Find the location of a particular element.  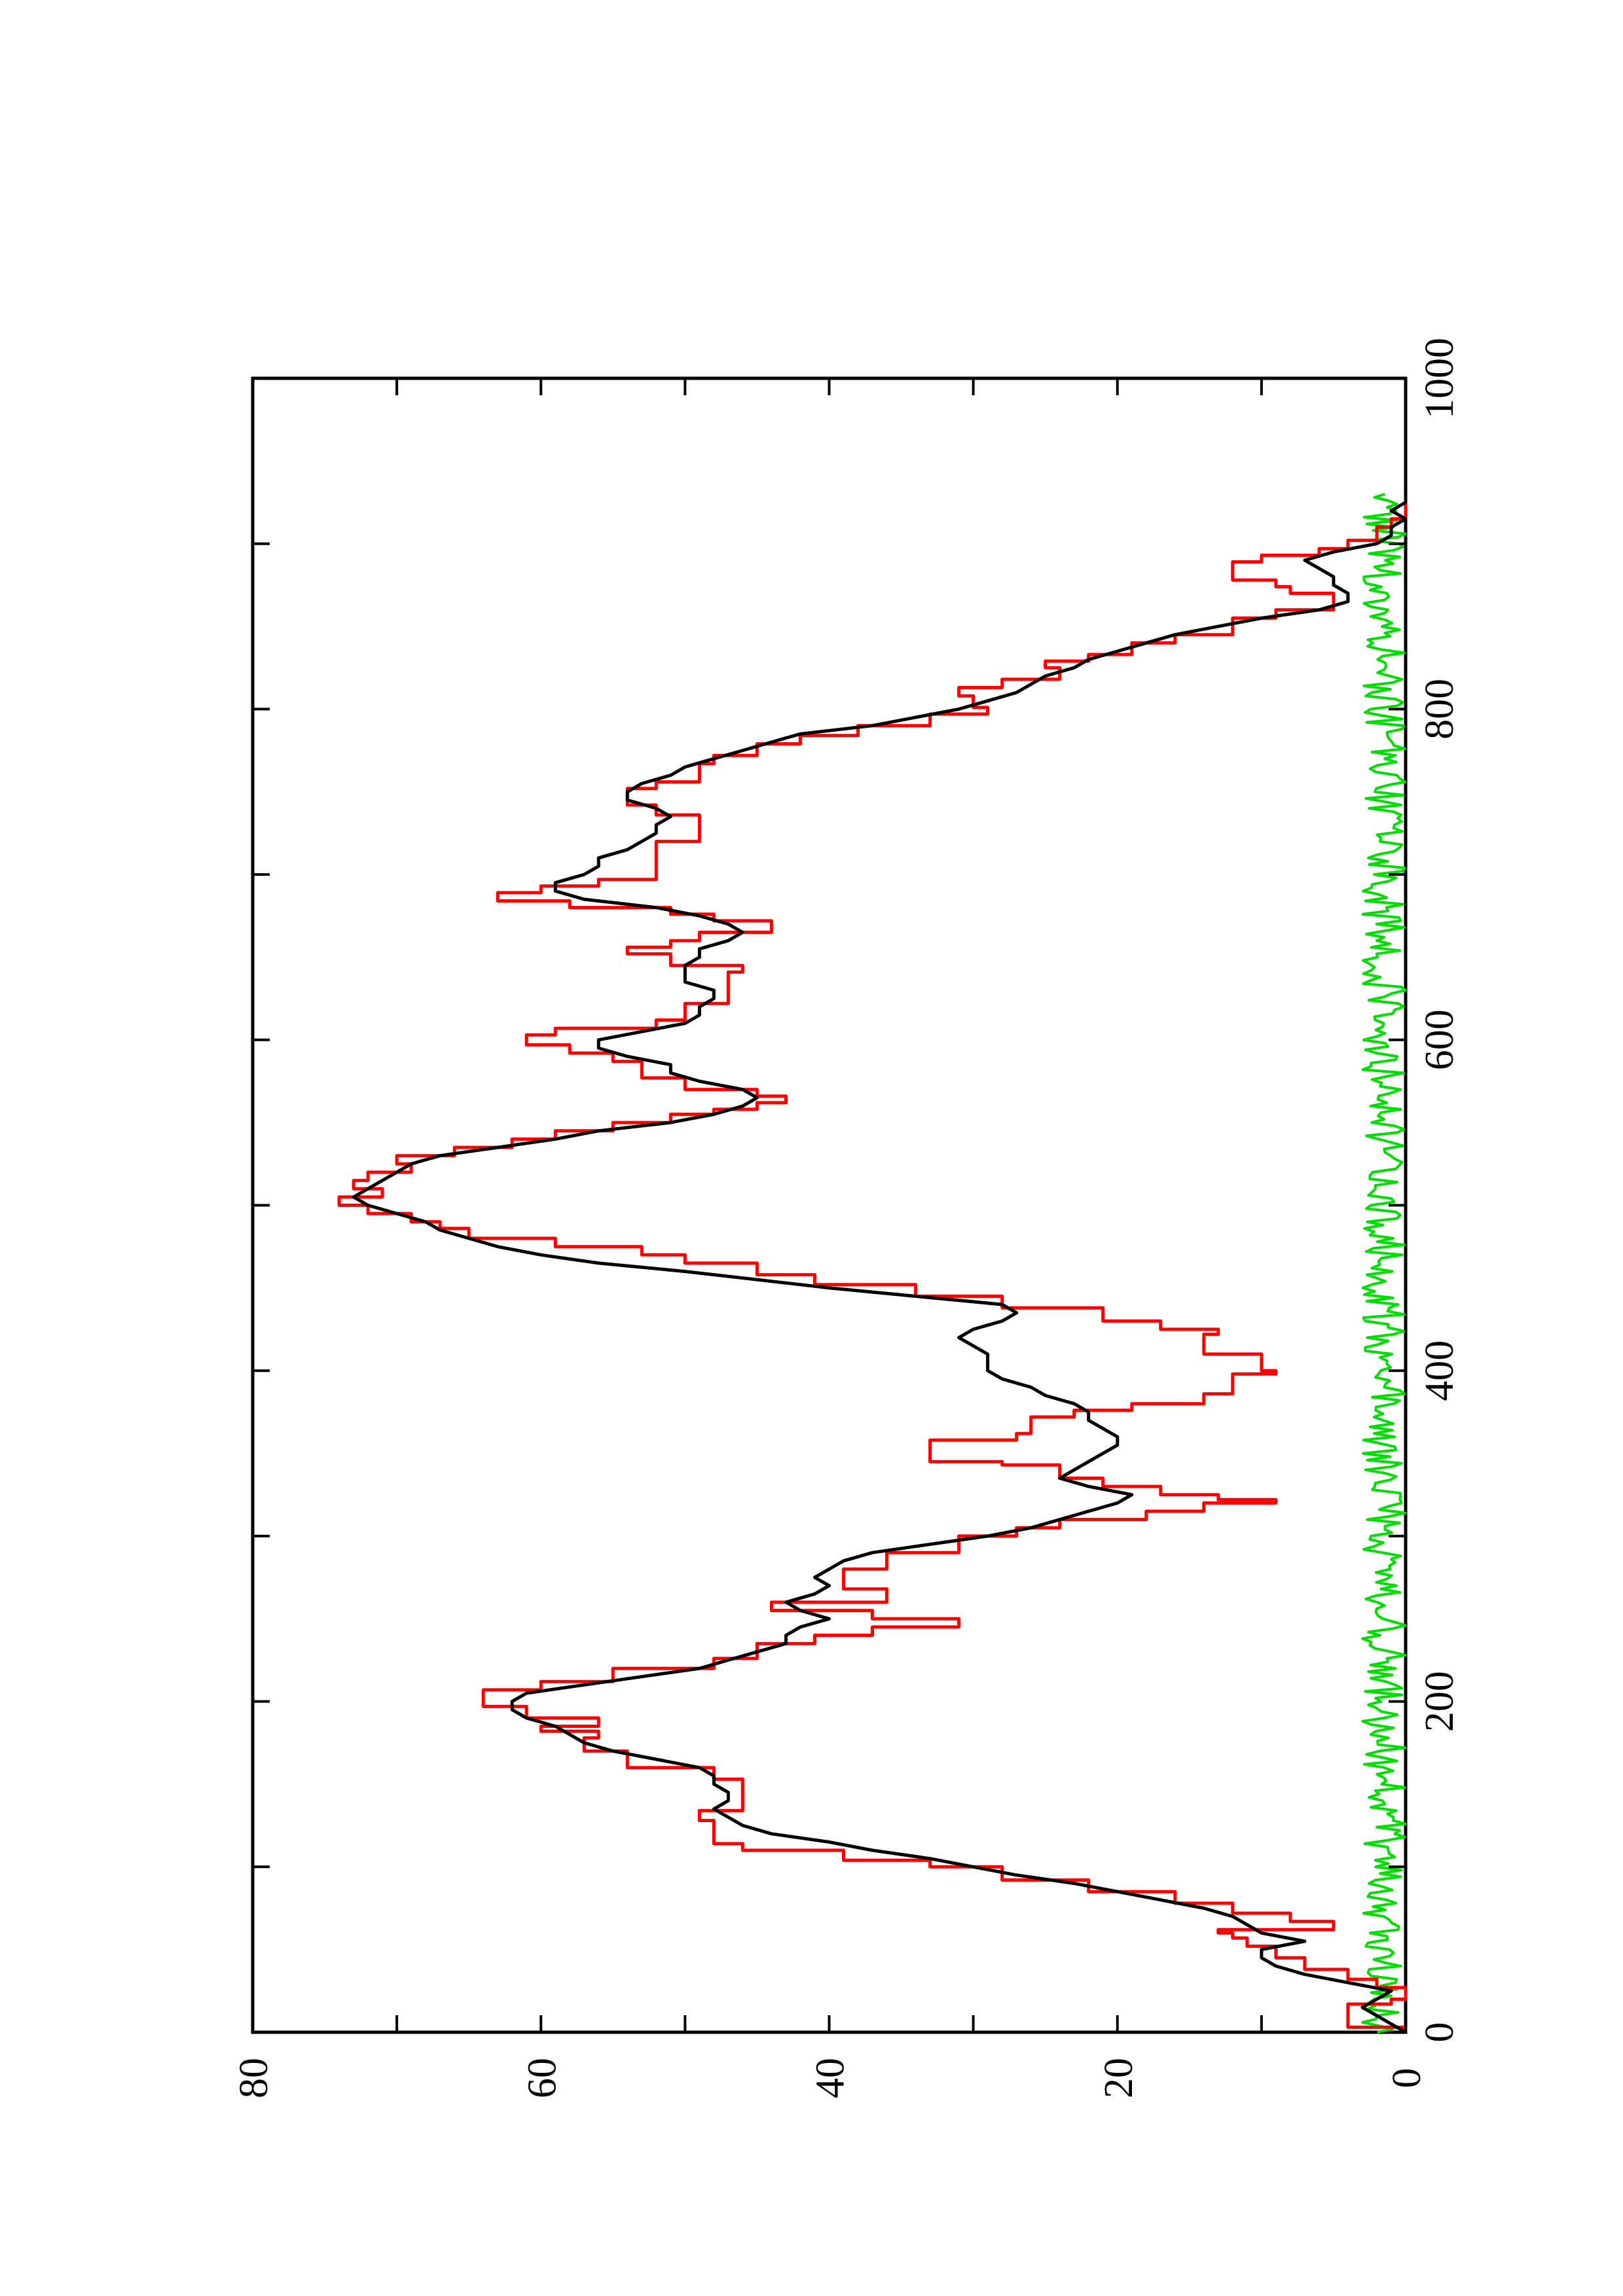

x-tick-label: 200 is located at coordinates (1439, 1701).